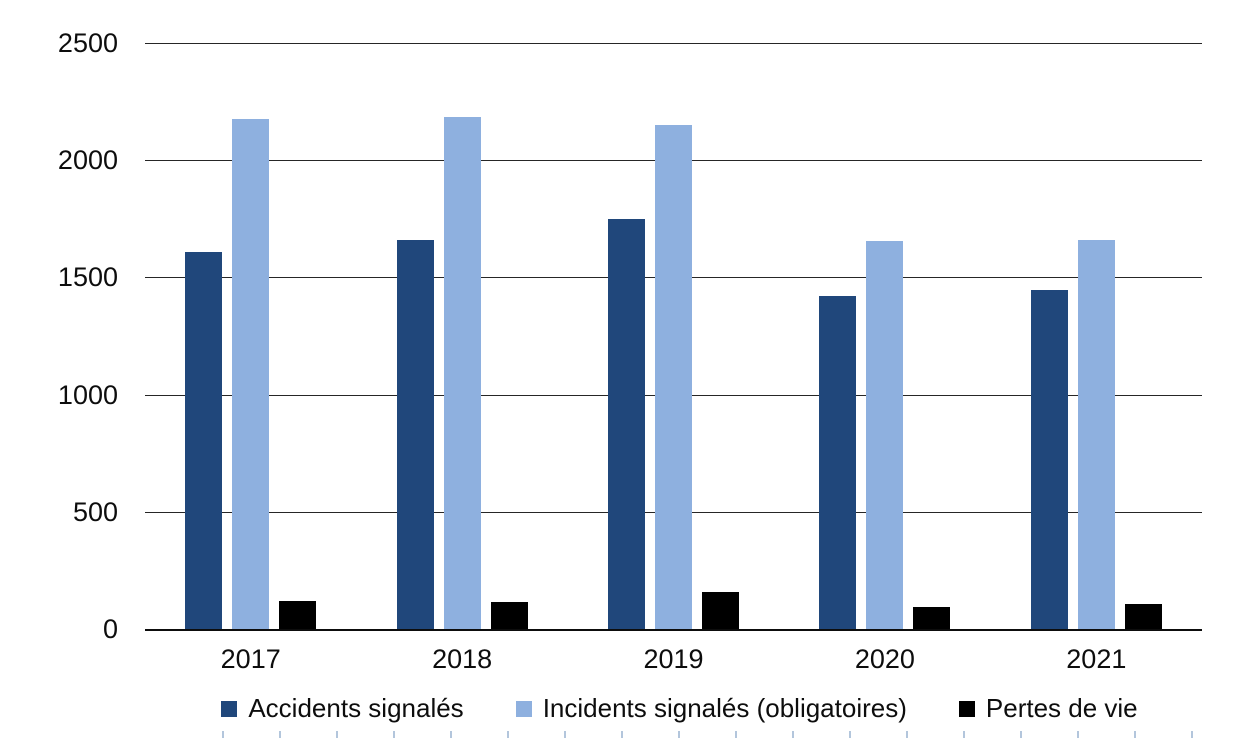 The image size is (1239, 738). What do you see at coordinates (721, 610) in the screenshot?
I see `bar-pertes-de-vie-2019` at bounding box center [721, 610].